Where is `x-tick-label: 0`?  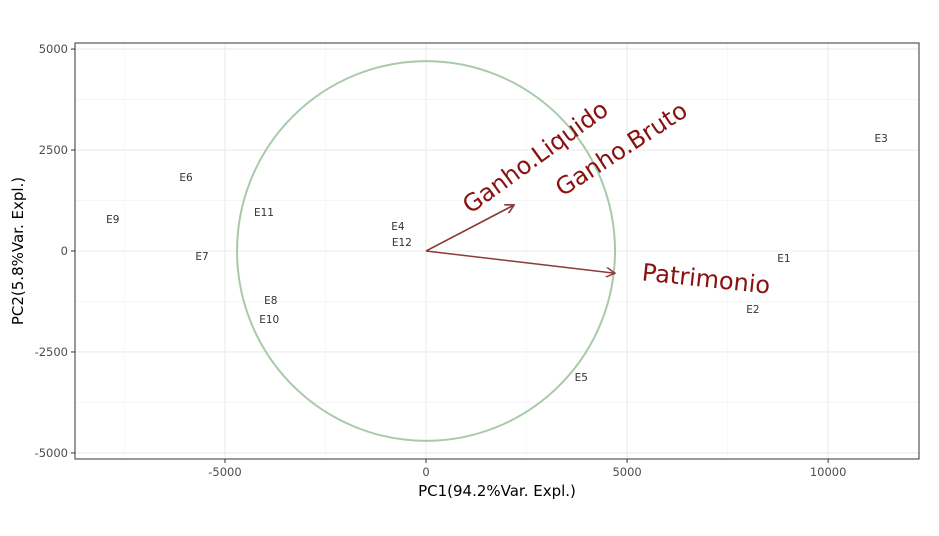 x-tick-label: 0 is located at coordinates (425, 472).